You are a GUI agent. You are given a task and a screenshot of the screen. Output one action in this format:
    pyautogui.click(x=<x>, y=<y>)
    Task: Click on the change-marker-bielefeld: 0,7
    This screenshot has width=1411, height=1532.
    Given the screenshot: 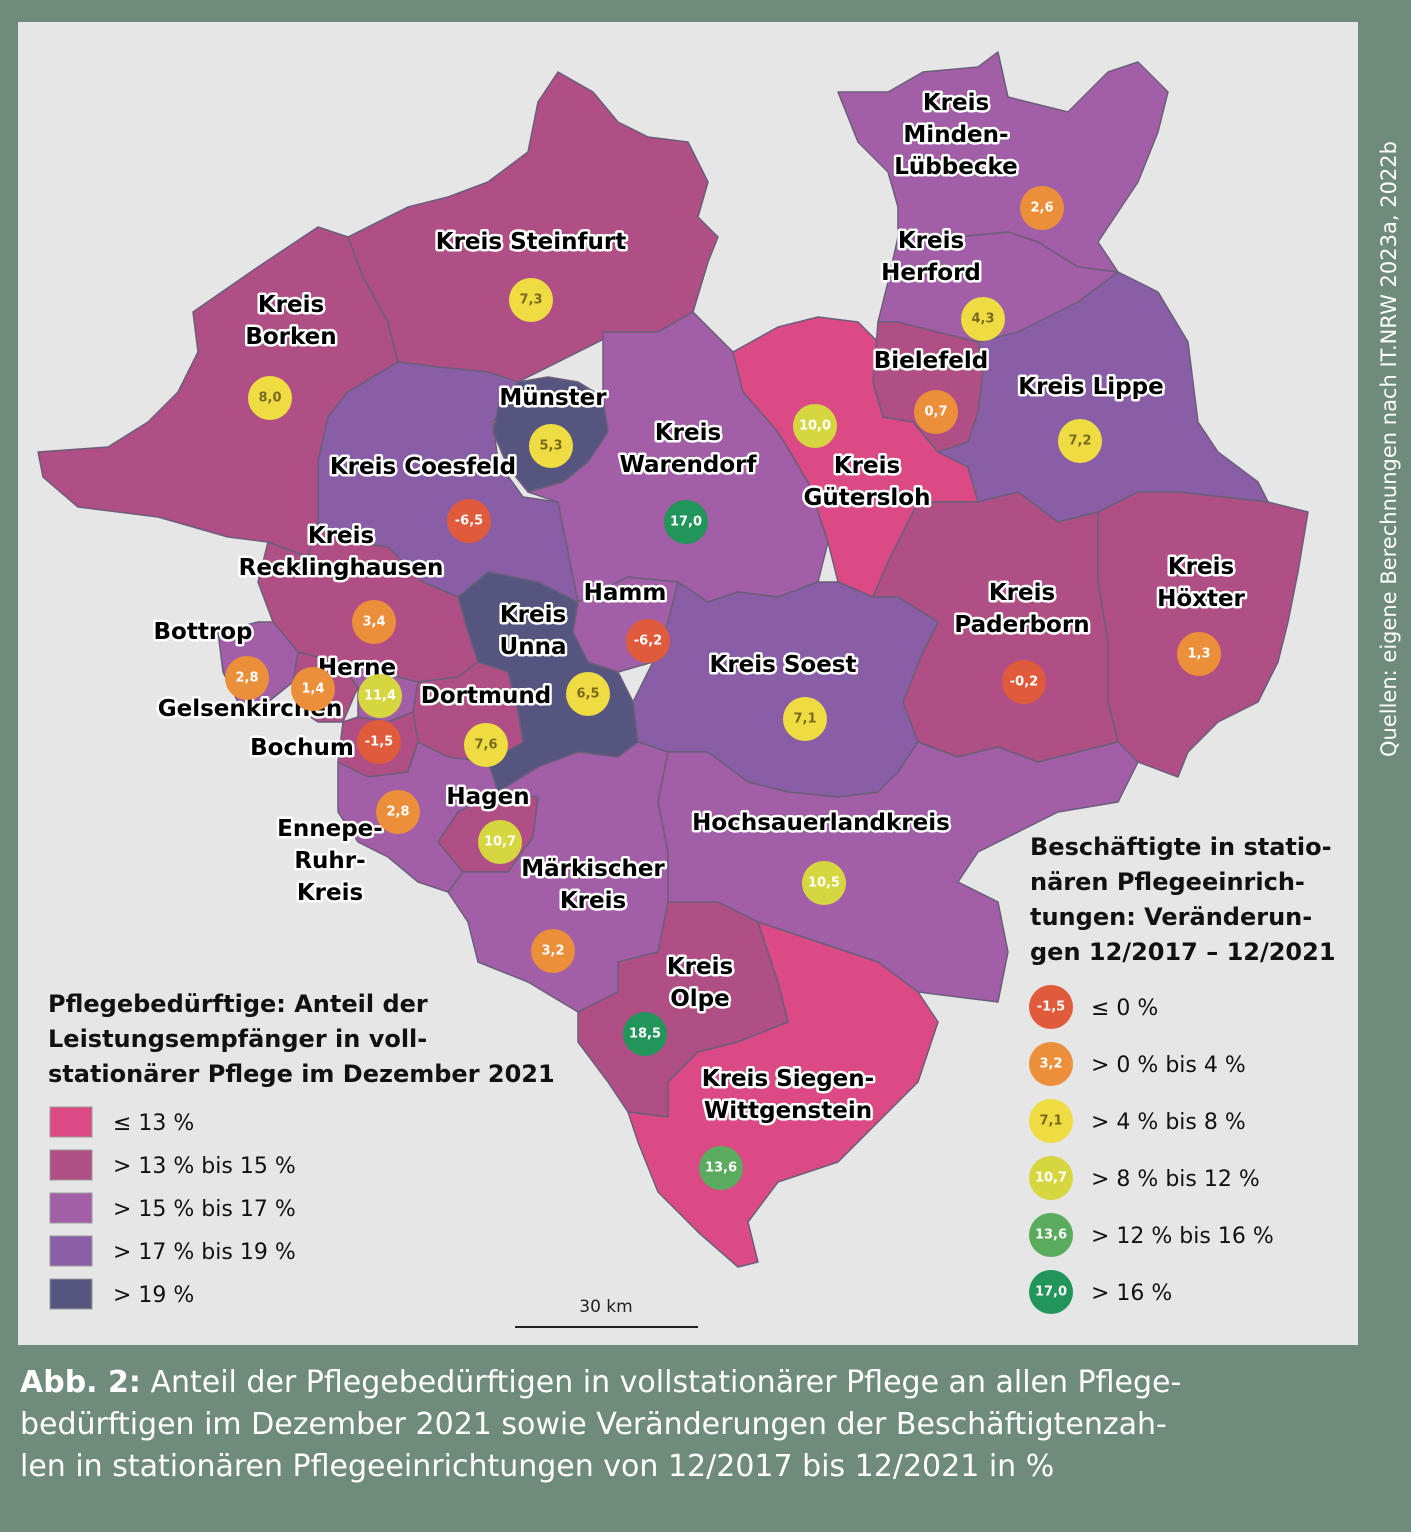 What is the action you would take?
    pyautogui.click(x=936, y=412)
    